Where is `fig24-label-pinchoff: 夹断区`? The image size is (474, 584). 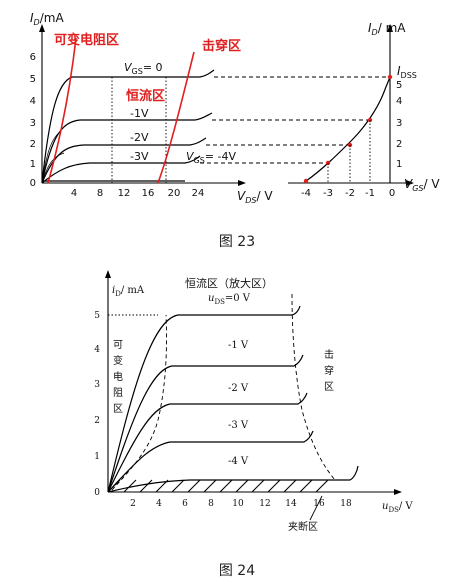
fig24-label-pinchoff: 夹断区 is located at coordinates (303, 526).